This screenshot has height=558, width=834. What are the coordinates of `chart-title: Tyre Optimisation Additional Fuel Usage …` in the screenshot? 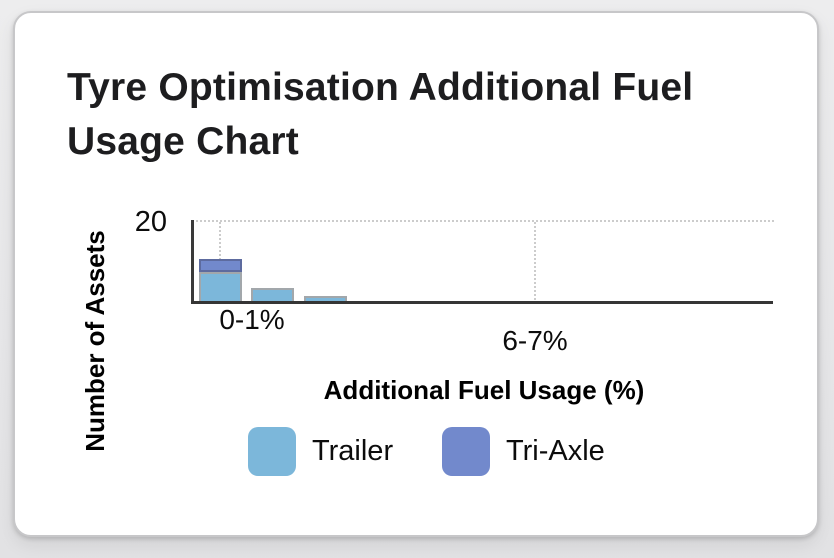 It's located at (380, 115).